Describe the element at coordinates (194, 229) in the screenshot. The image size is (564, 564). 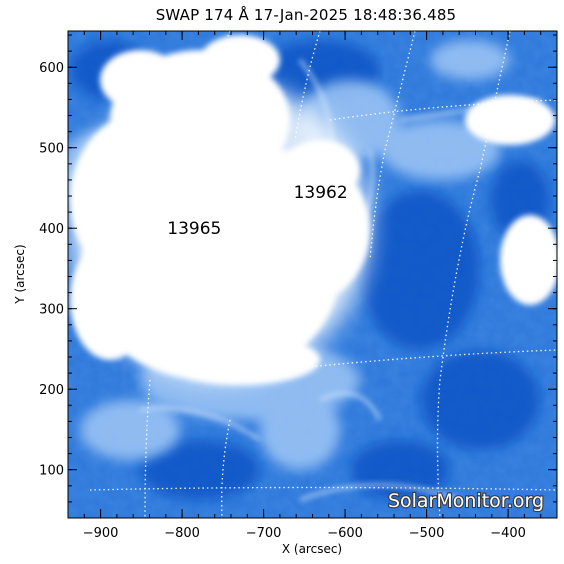
I see `active-region-label: 13965` at that location.